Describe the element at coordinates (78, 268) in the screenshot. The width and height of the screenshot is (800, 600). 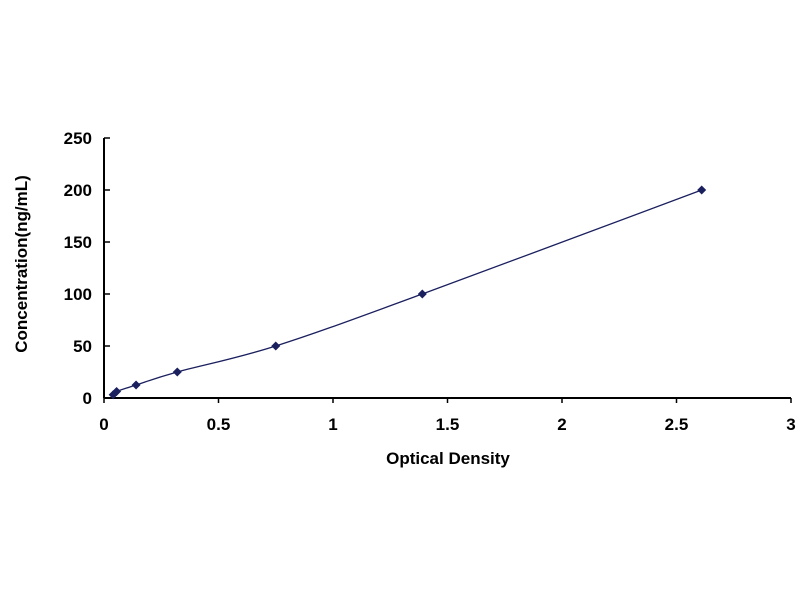
I see `y-tick-labels: 0 50 100 150 200 250` at that location.